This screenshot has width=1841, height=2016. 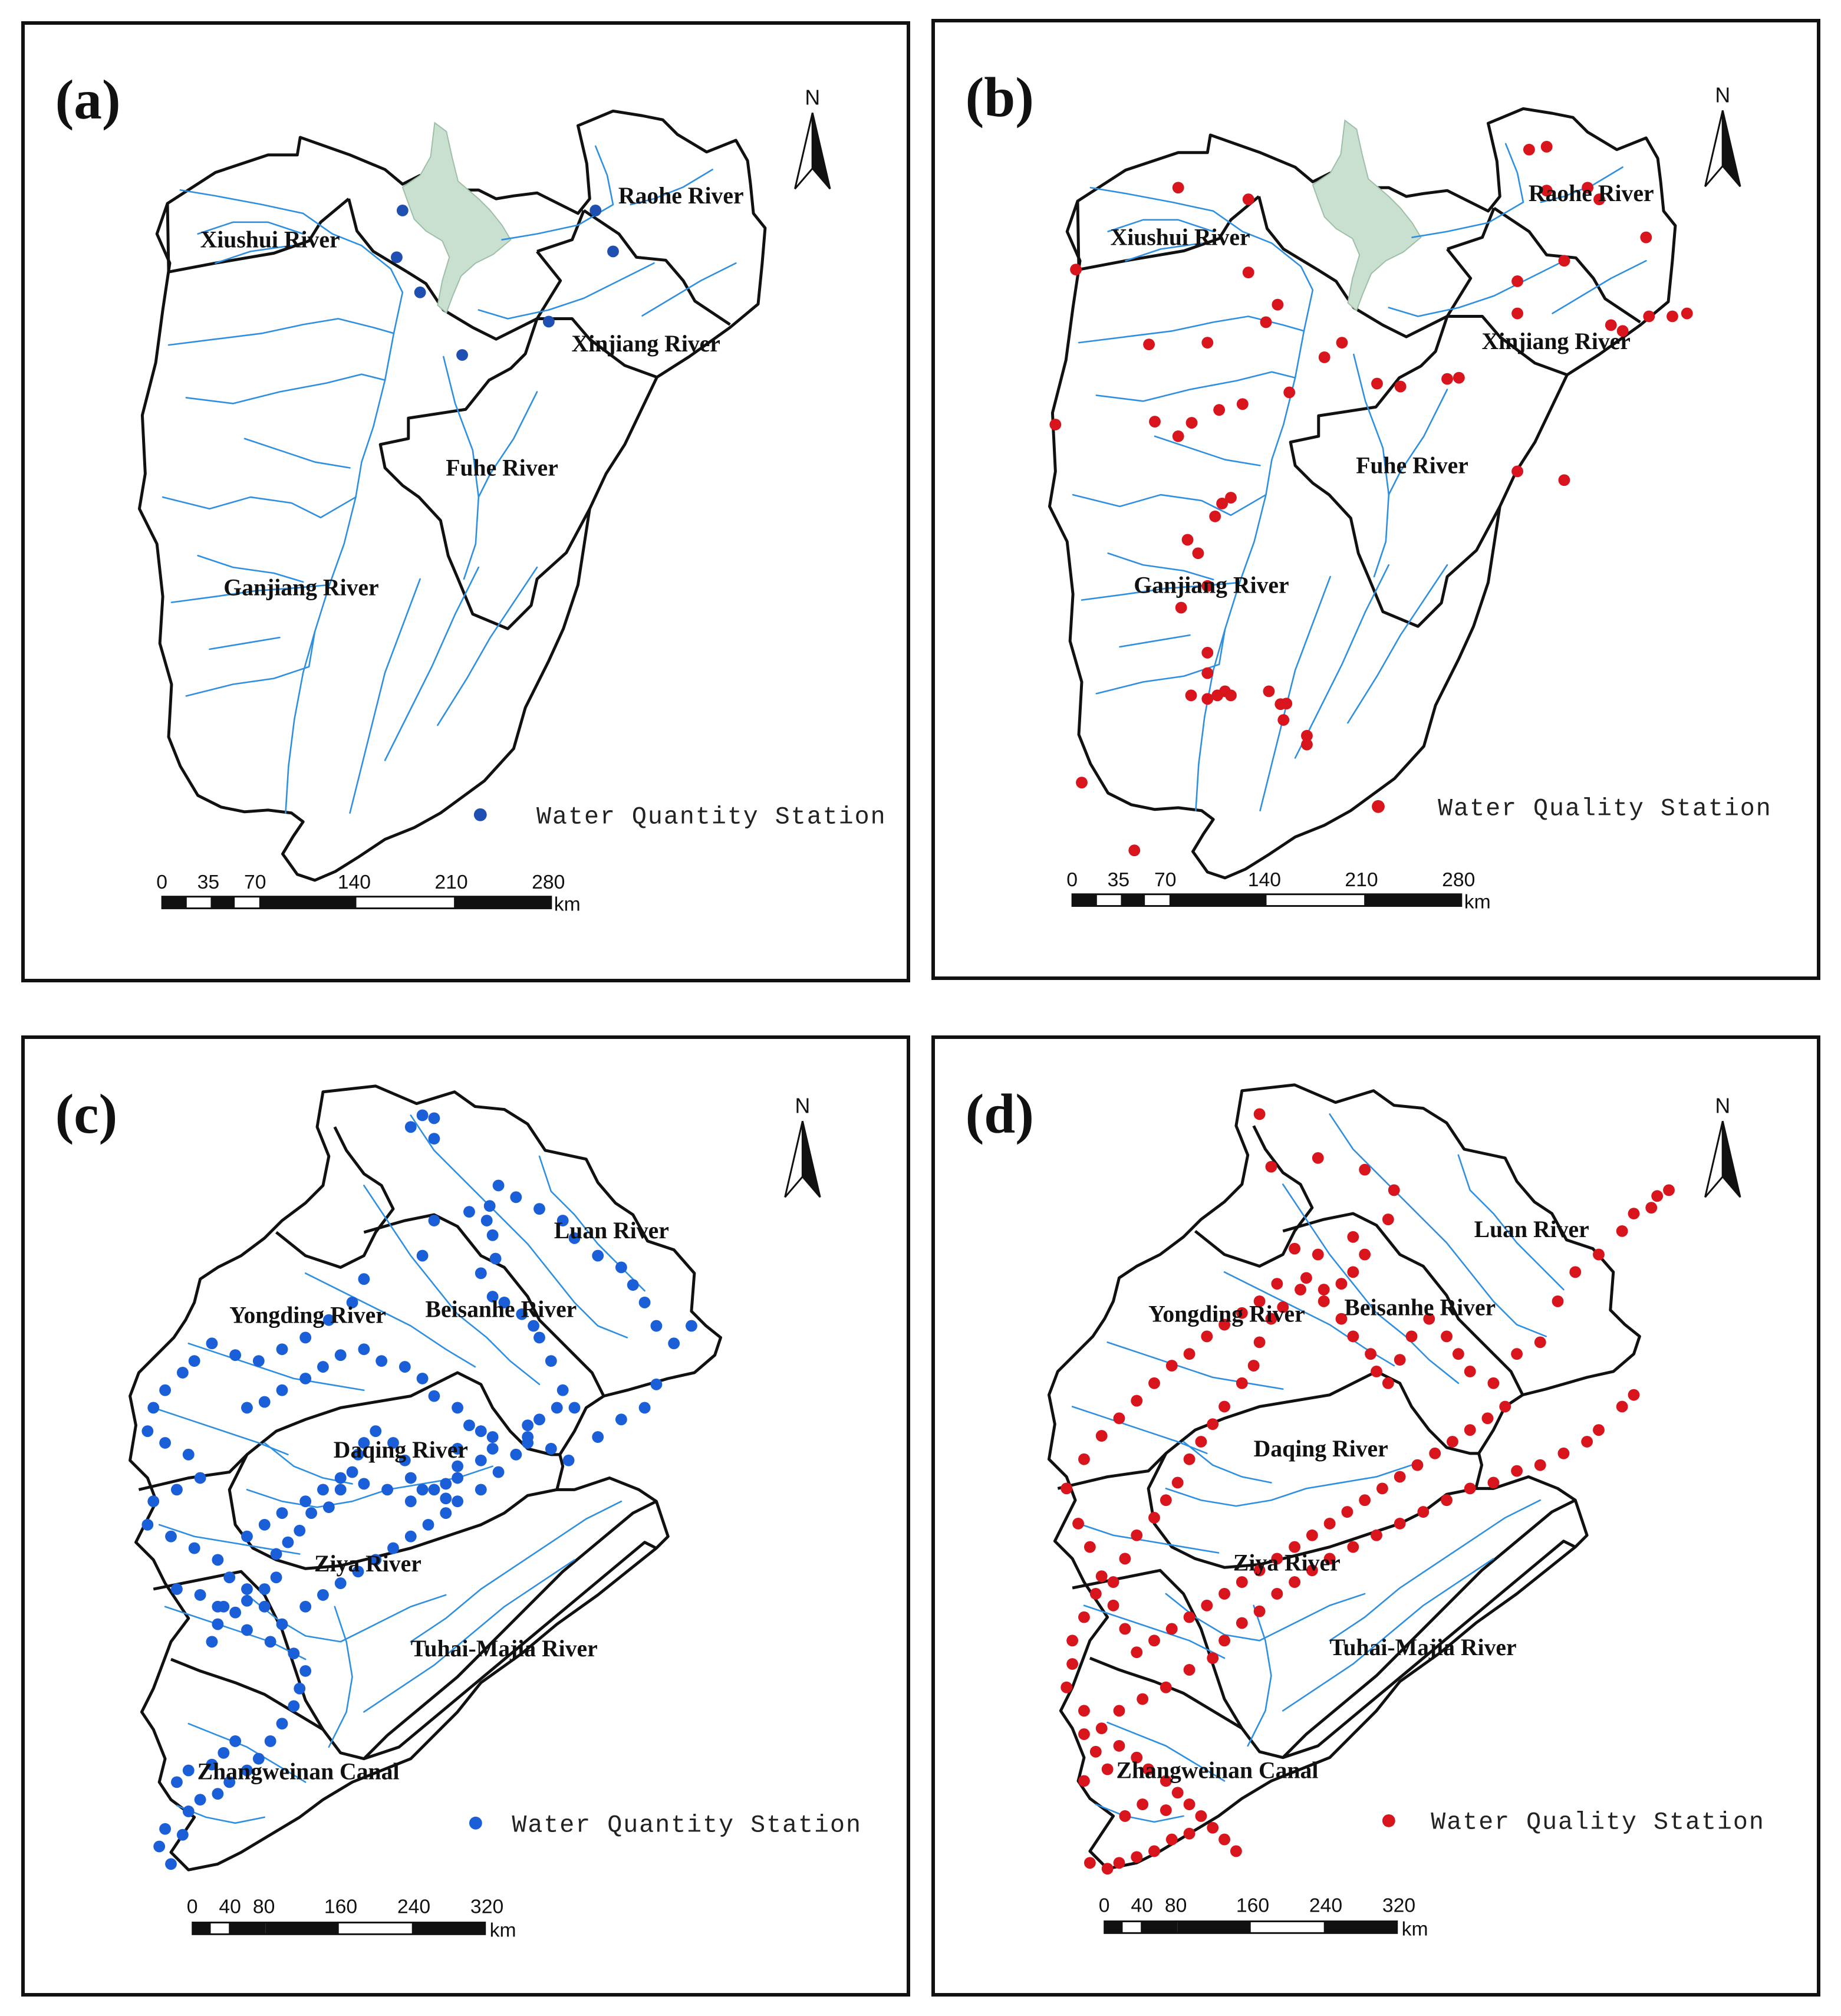 I want to click on scale-tick-3: 160, so click(x=341, y=1907).